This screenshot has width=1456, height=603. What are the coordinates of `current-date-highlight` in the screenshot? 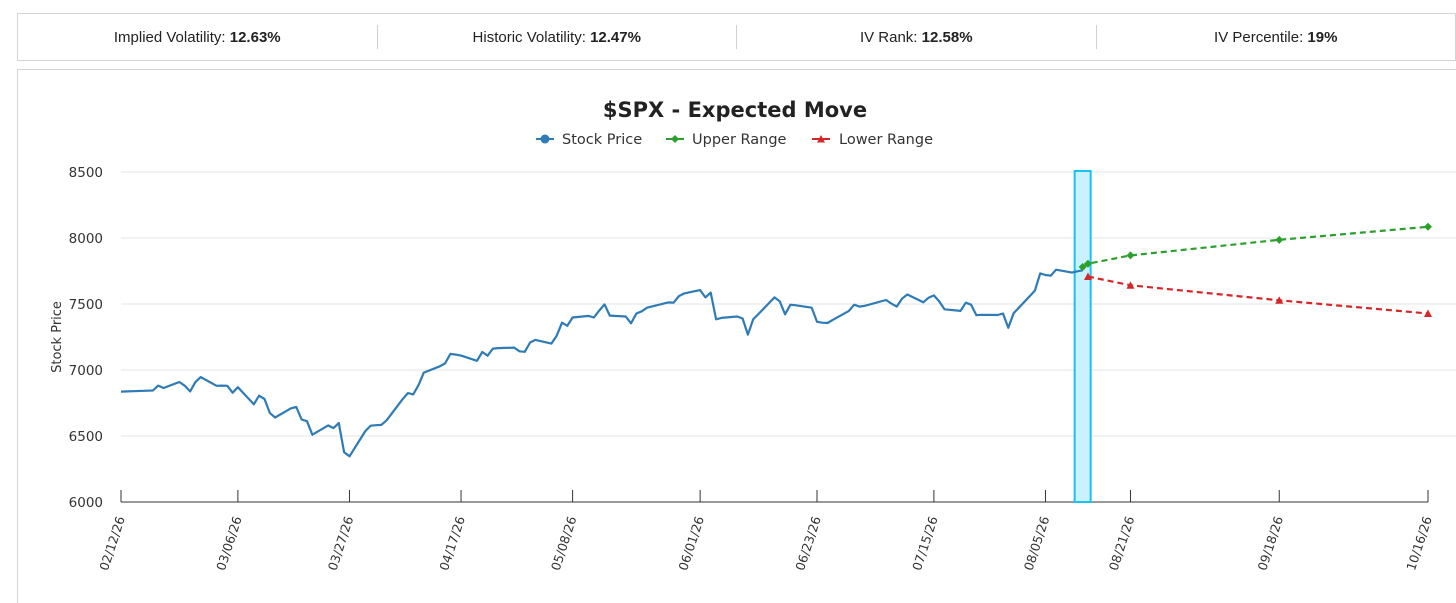 It's located at (1082, 336).